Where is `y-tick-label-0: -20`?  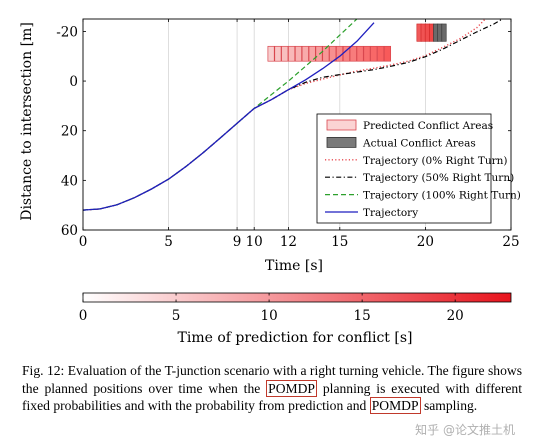
y-tick-label-0: -20 is located at coordinates (67, 32).